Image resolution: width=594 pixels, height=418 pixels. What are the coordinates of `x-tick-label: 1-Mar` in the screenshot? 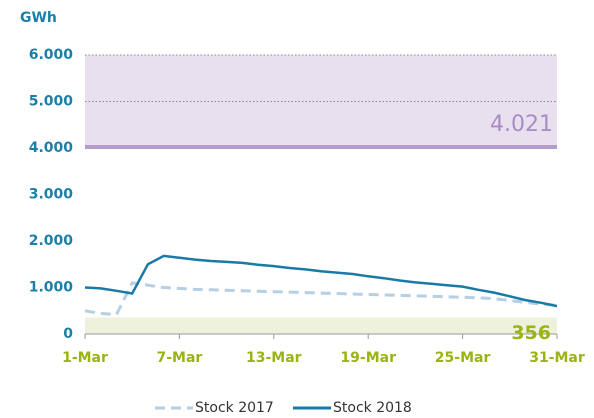 It's located at (85, 358).